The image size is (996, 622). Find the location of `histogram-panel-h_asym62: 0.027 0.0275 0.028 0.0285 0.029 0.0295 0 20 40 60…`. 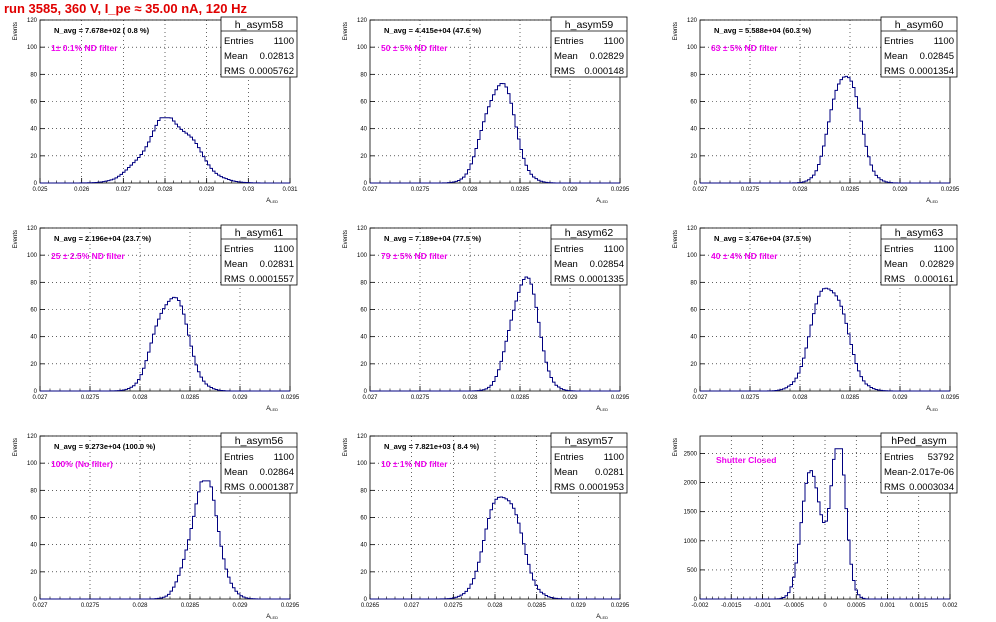

histogram-panel-h_asym62: 0.027 0.0275 0.028 0.0285 0.029 0.0295 0 20 40 60… is located at coordinates (486, 318).